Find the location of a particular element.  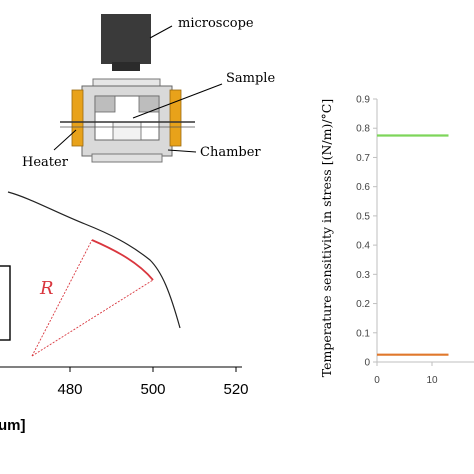

profile-curve is located at coordinates (94, 260).